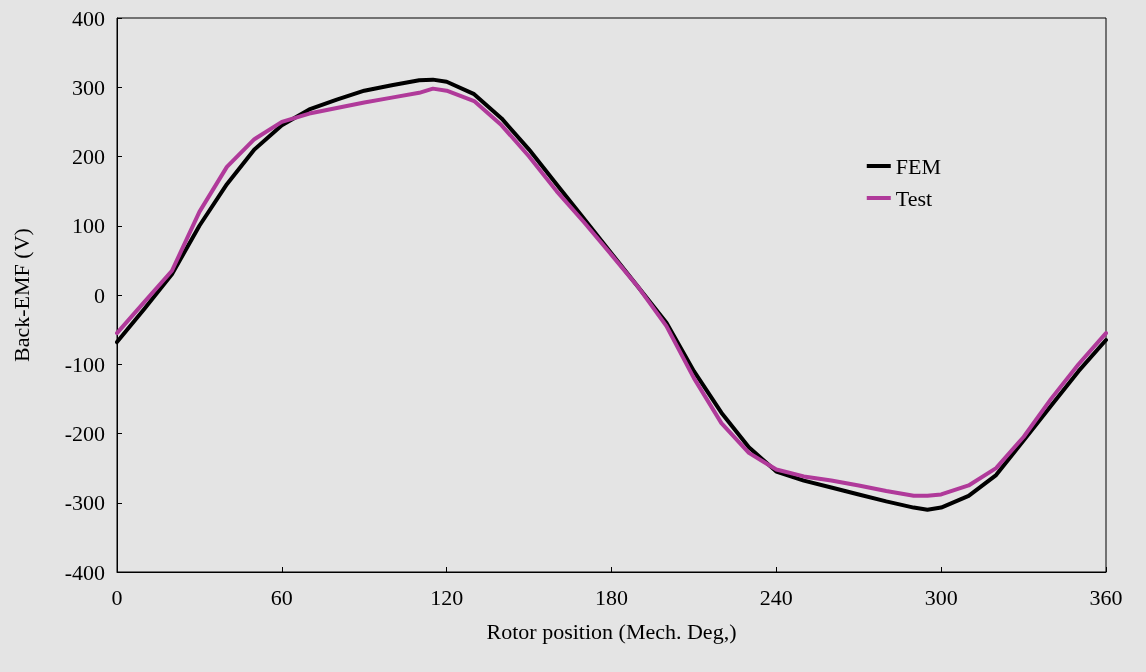 The image size is (1146, 672). What do you see at coordinates (84, 572) in the screenshot?
I see `y-tick-label: -400` at bounding box center [84, 572].